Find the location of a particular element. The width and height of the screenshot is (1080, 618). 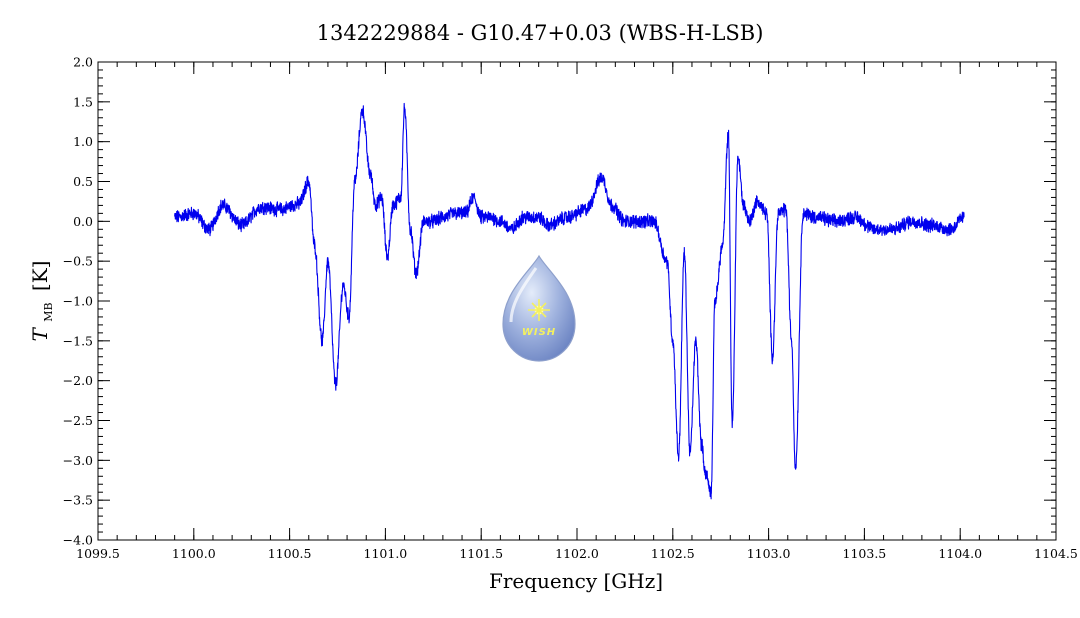

y-axis-label-sub: MB is located at coordinates (48, 311).